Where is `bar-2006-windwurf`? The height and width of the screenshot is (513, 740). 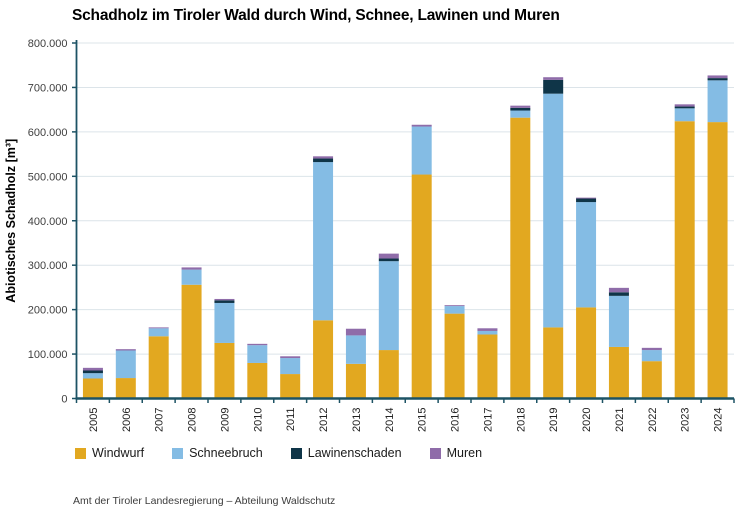 bar-2006-windwurf is located at coordinates (125, 388).